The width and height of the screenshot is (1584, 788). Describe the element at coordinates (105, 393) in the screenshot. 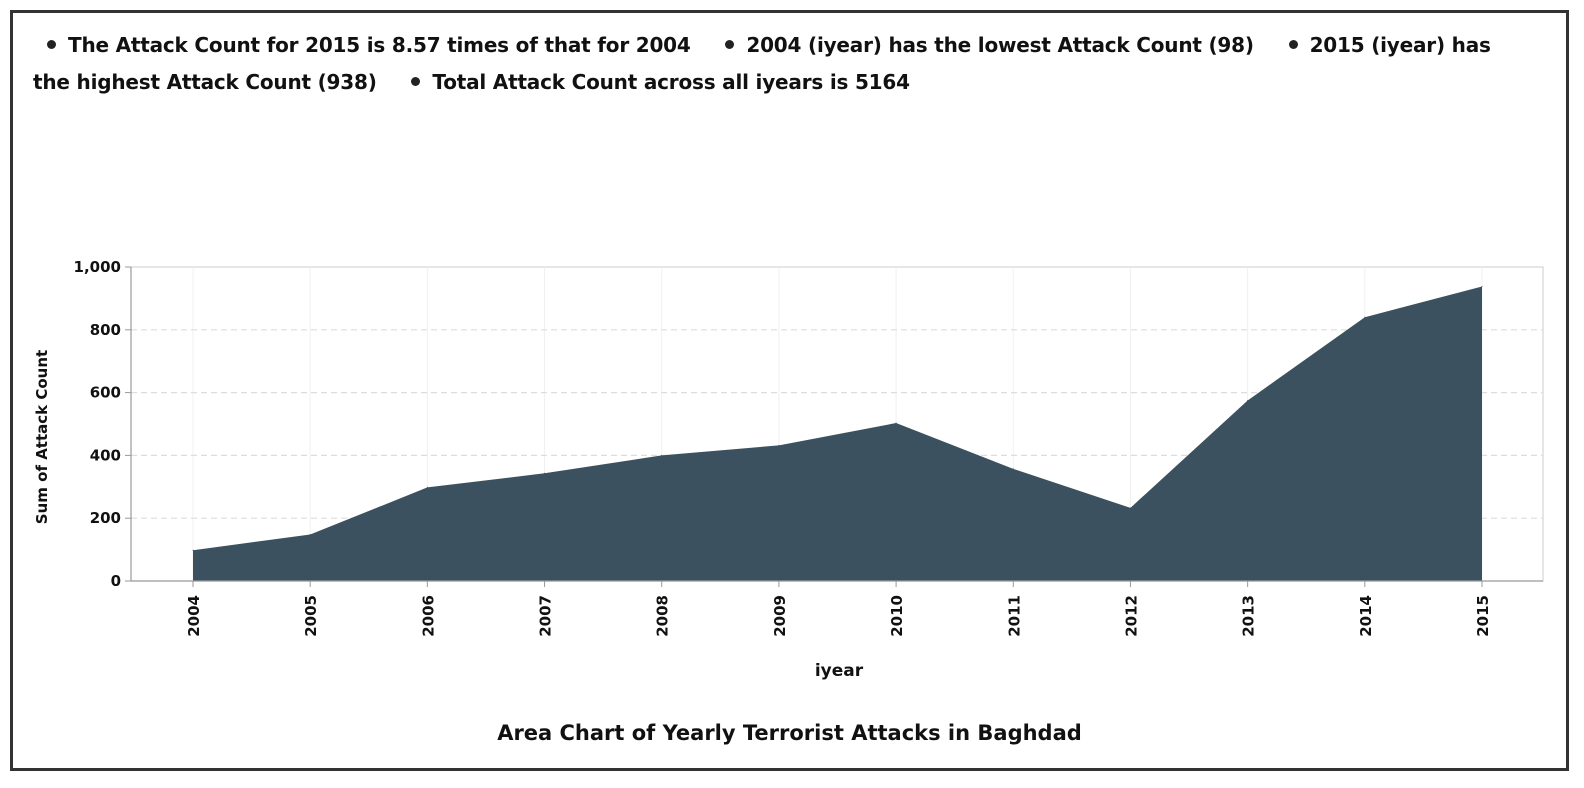

I see `y-tick-label: 600` at that location.